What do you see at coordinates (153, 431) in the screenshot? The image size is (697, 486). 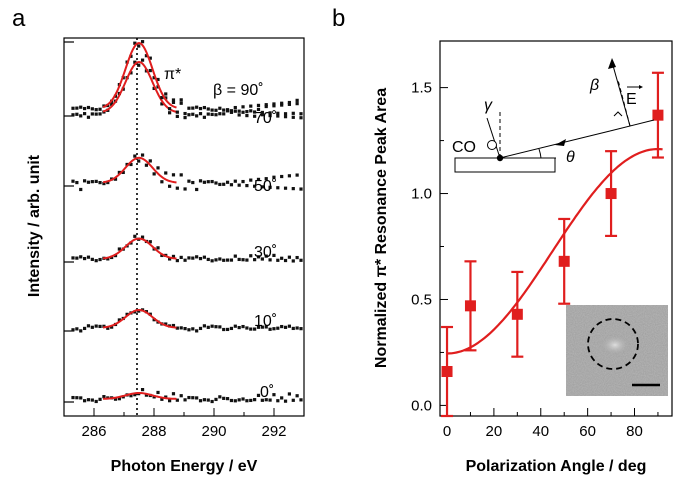 I see `panel-a-x-tick-label: 288` at bounding box center [153, 431].